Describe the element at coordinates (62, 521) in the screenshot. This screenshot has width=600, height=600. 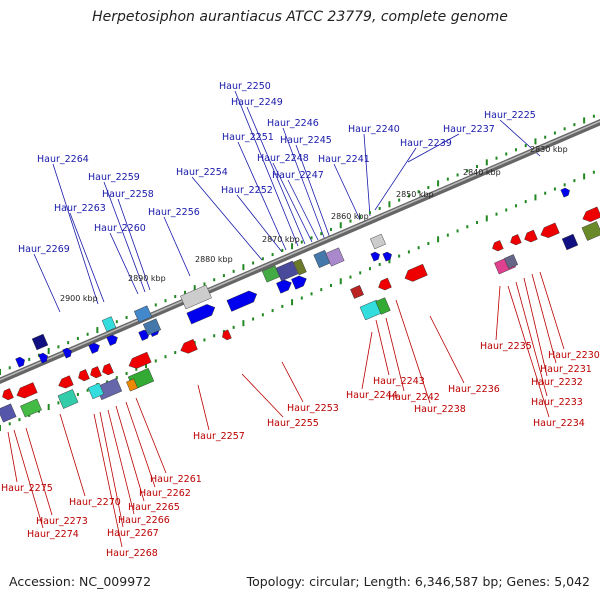
I see `gene-label: Haur_2273` at that location.